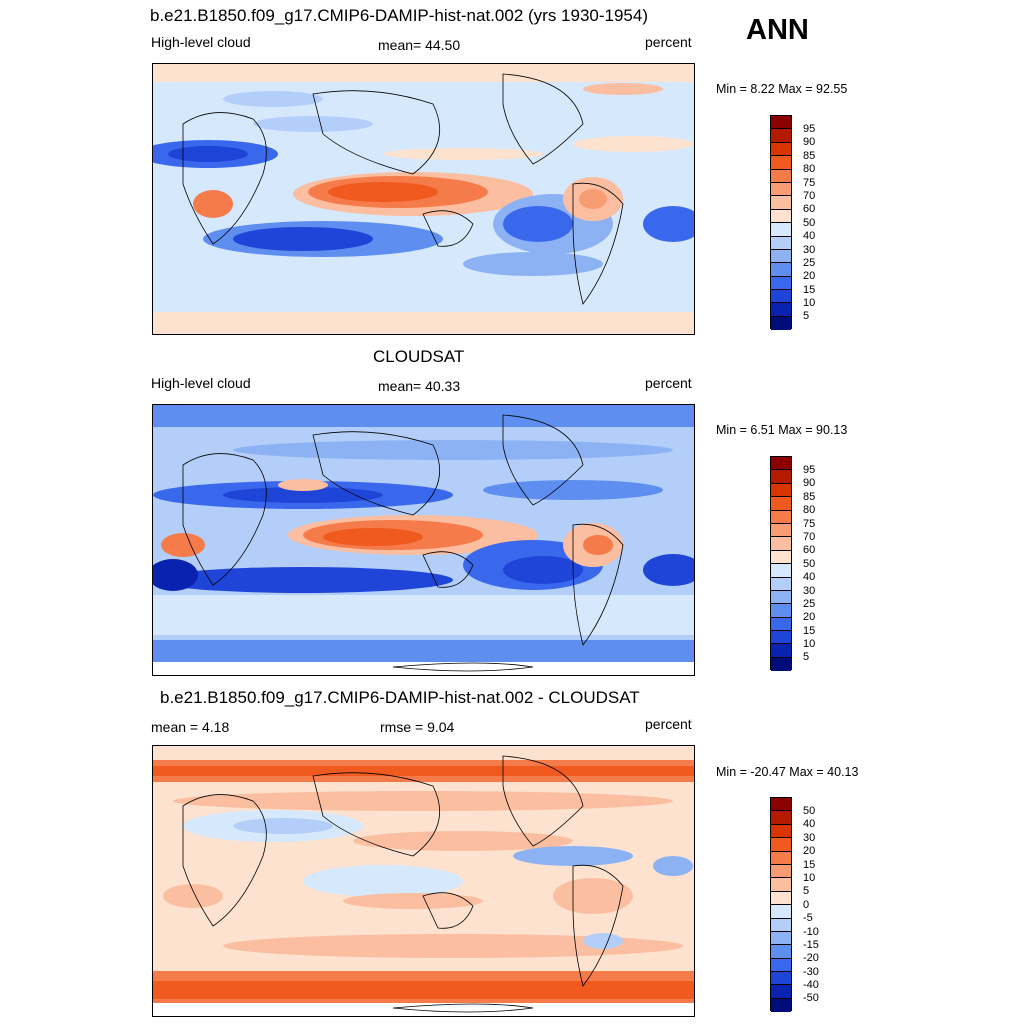 This screenshot has width=1024, height=1024. I want to click on panel-1-colorbar-tick: 75, so click(809, 183).